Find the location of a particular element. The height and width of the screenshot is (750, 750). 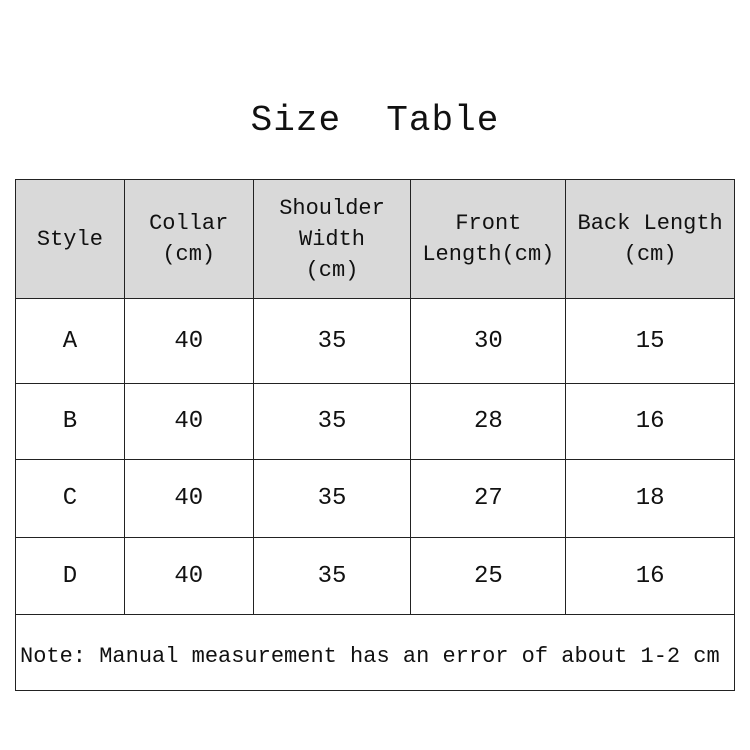

table-row: A 40 35 30 15 is located at coordinates (375, 341).